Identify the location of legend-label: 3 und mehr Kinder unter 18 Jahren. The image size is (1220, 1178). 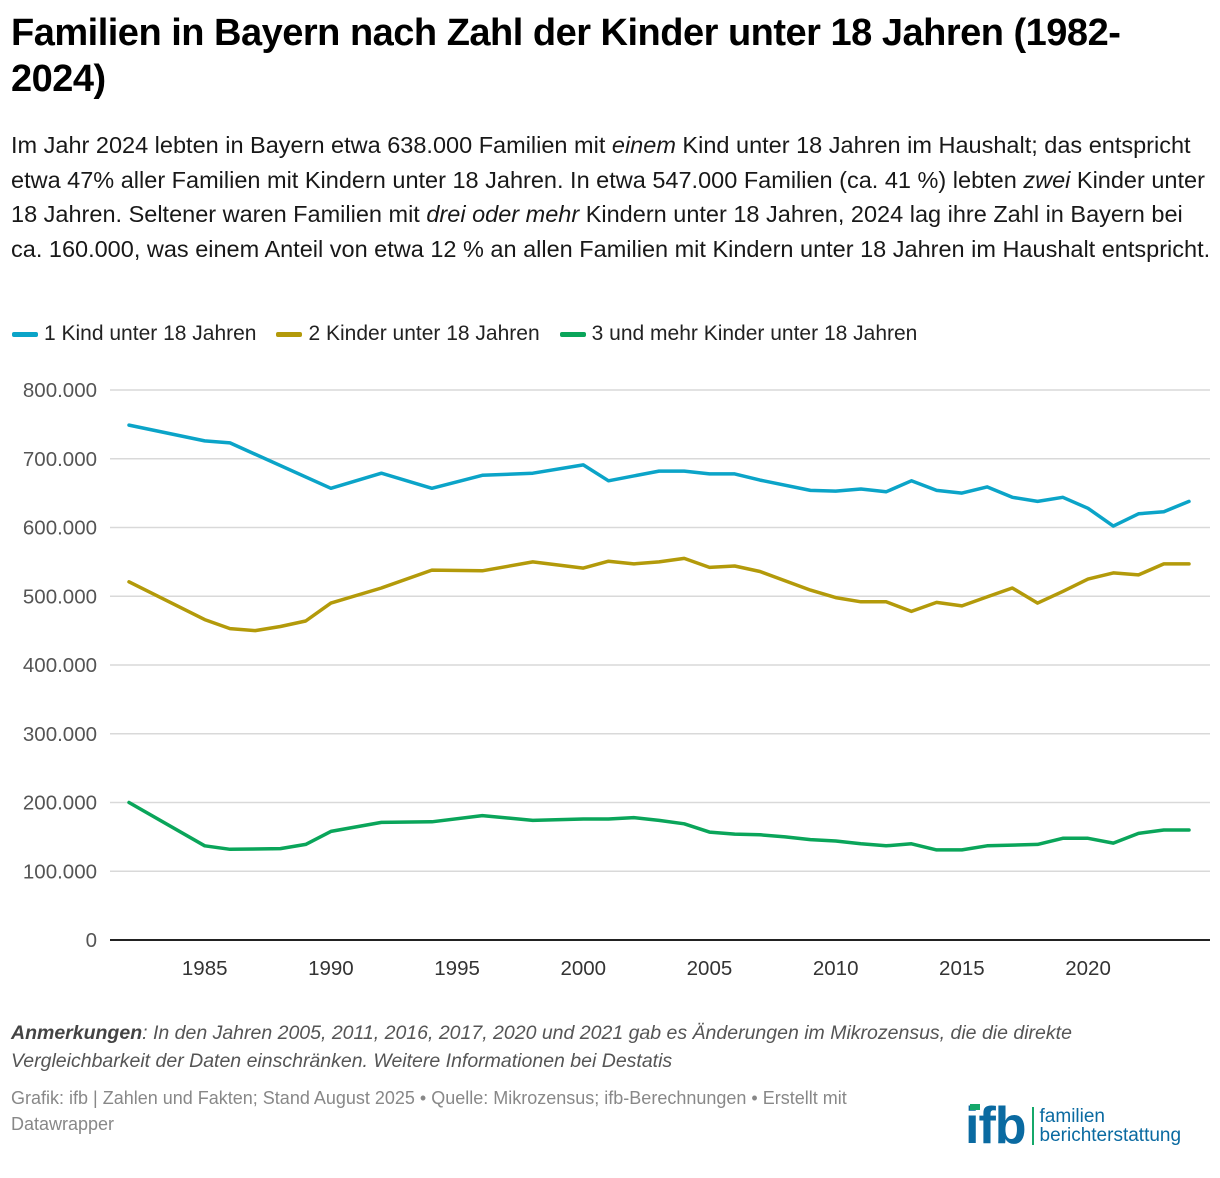
(754, 333).